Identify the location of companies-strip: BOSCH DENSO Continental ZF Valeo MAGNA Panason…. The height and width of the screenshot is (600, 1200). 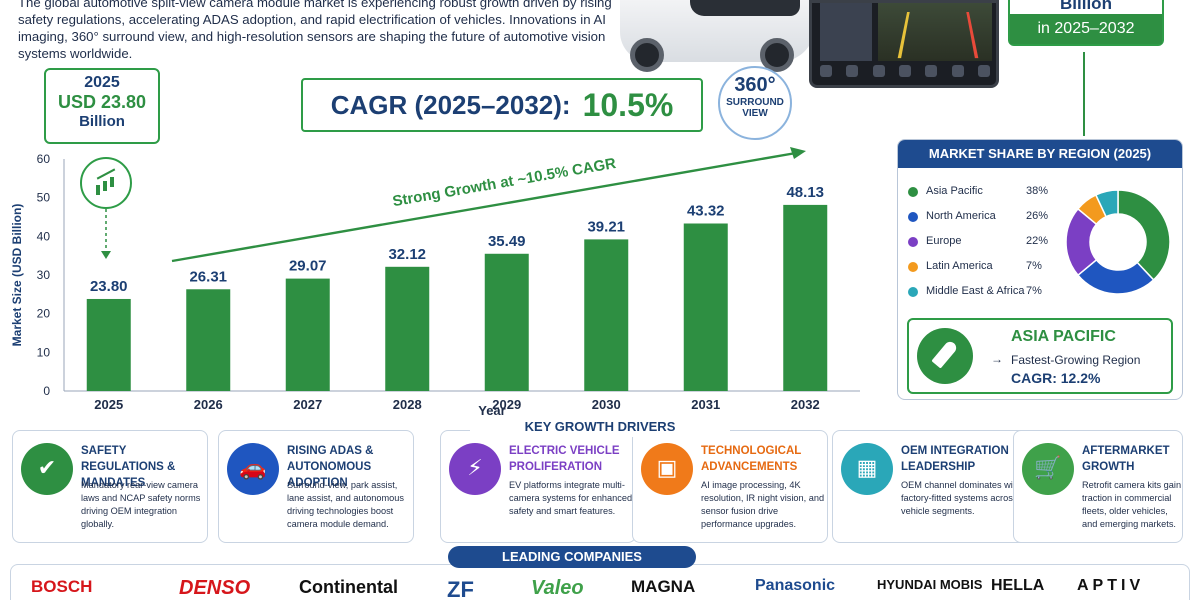
(600, 582).